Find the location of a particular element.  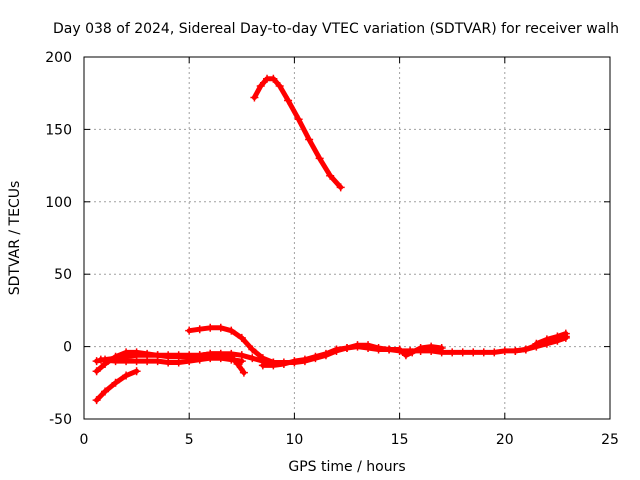

x-tick-label: 10 is located at coordinates (294, 440).